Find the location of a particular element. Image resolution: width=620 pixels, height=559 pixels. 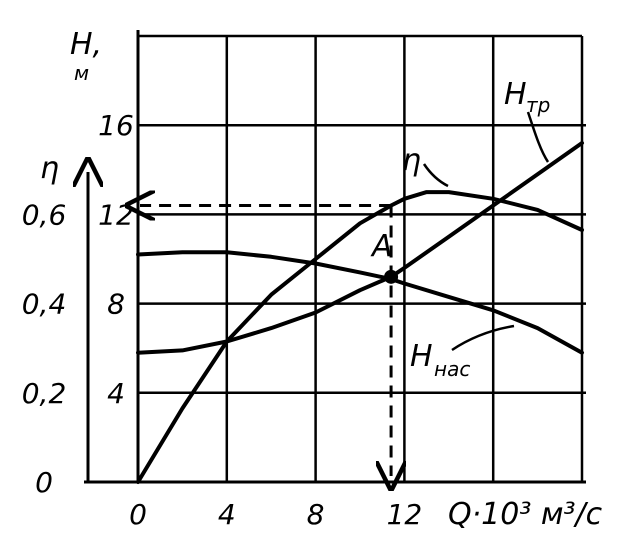

eta-series-label: η is located at coordinates (411, 160).